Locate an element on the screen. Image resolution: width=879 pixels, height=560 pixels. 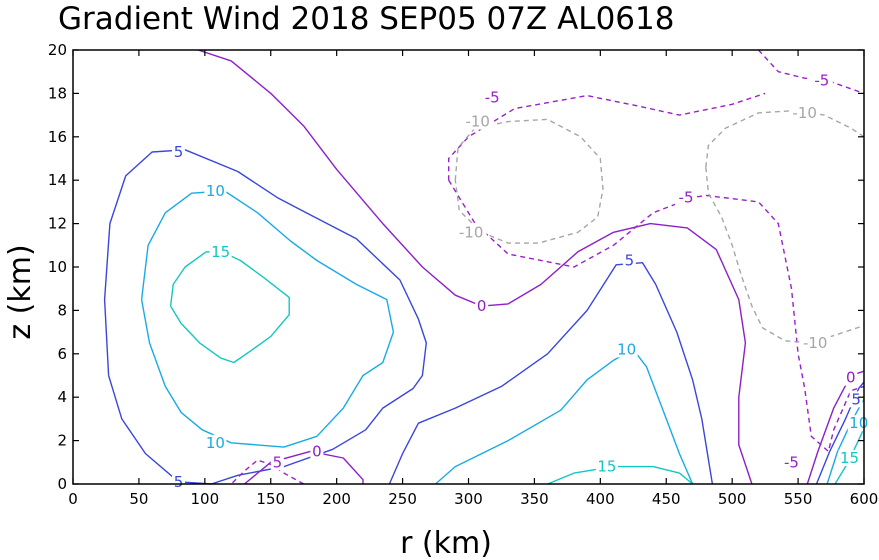
contour-label-0: 15 is located at coordinates (220, 252).